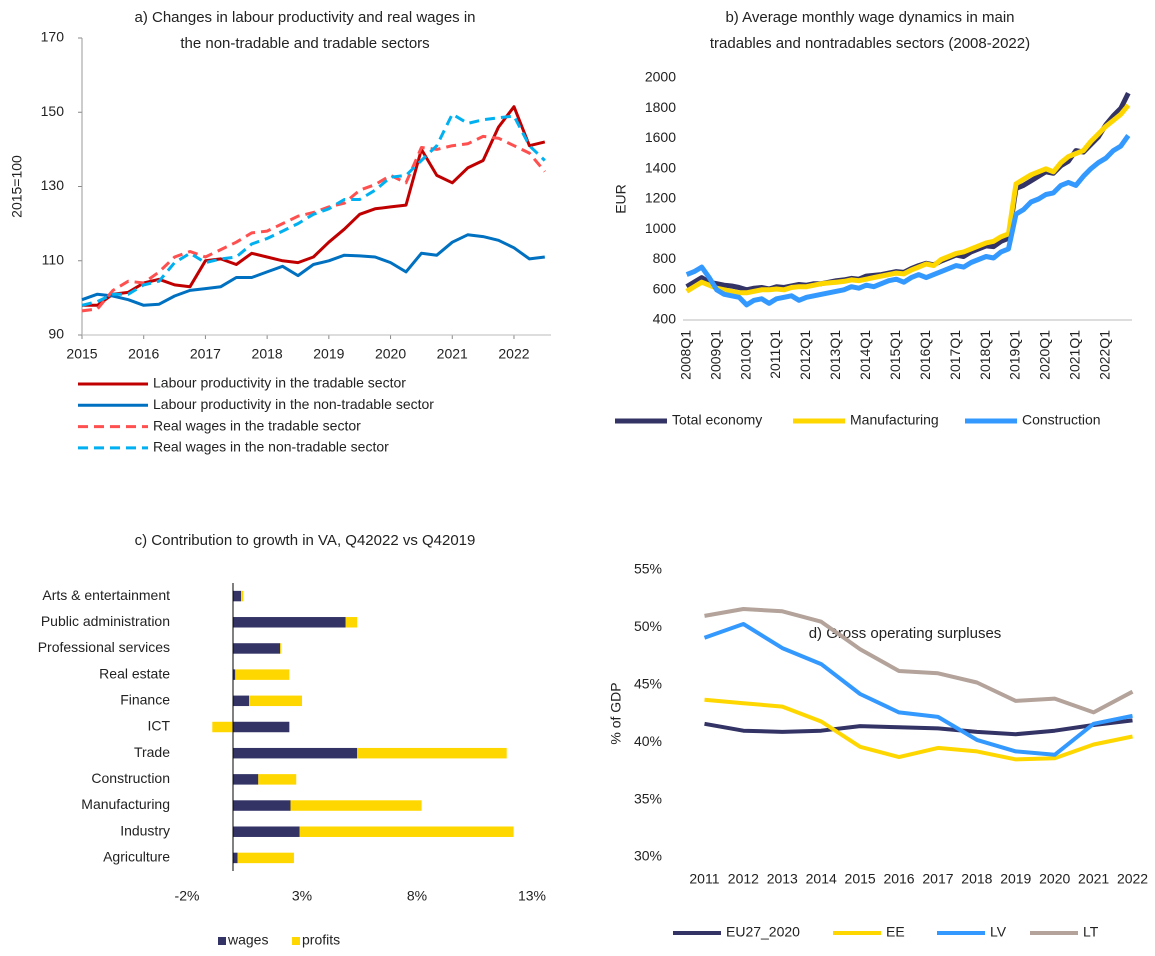 This screenshot has width=1155, height=956. I want to click on x-tick-label: 2010Q1, so click(745, 355).